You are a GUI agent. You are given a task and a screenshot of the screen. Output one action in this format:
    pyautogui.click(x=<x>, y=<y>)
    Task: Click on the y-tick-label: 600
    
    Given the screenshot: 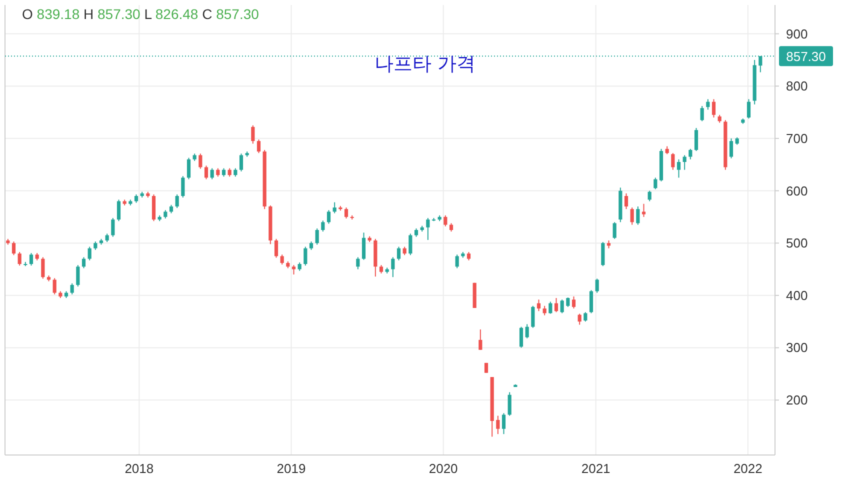 What is the action you would take?
    pyautogui.click(x=797, y=190)
    